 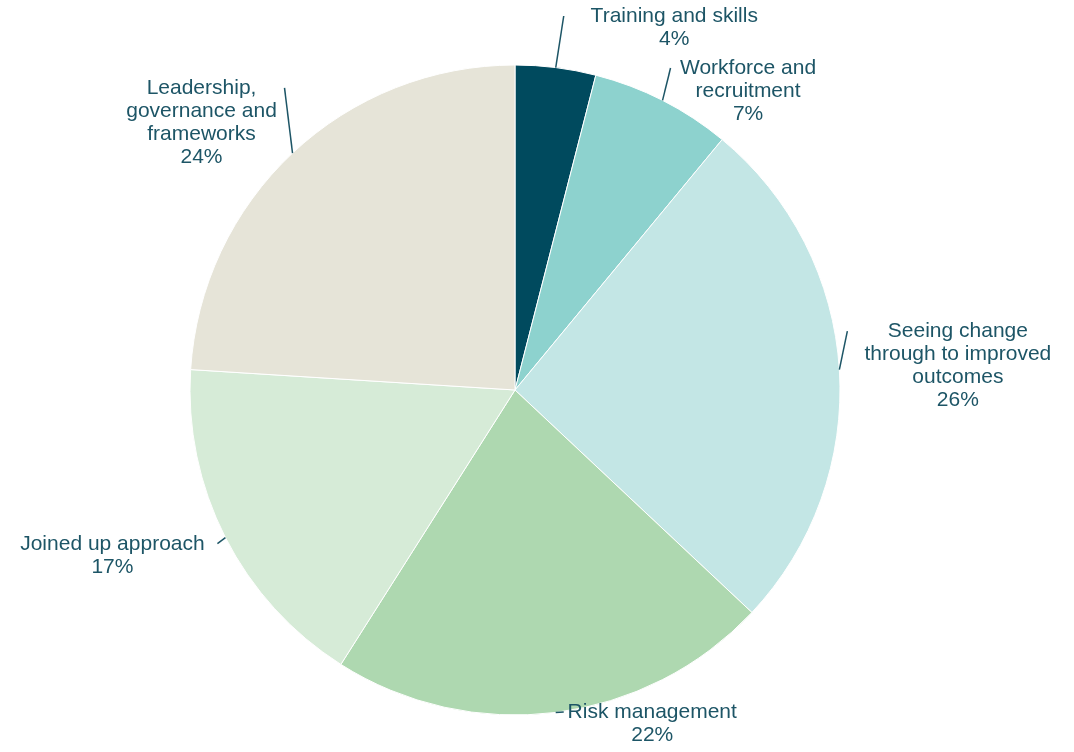 I want to click on data-label: 22%, so click(x=652, y=733).